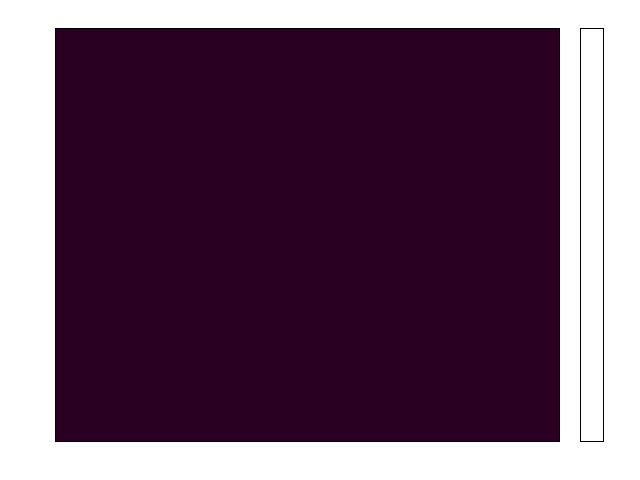 This screenshot has width=640, height=480. I want to click on colorbar, so click(592, 235).